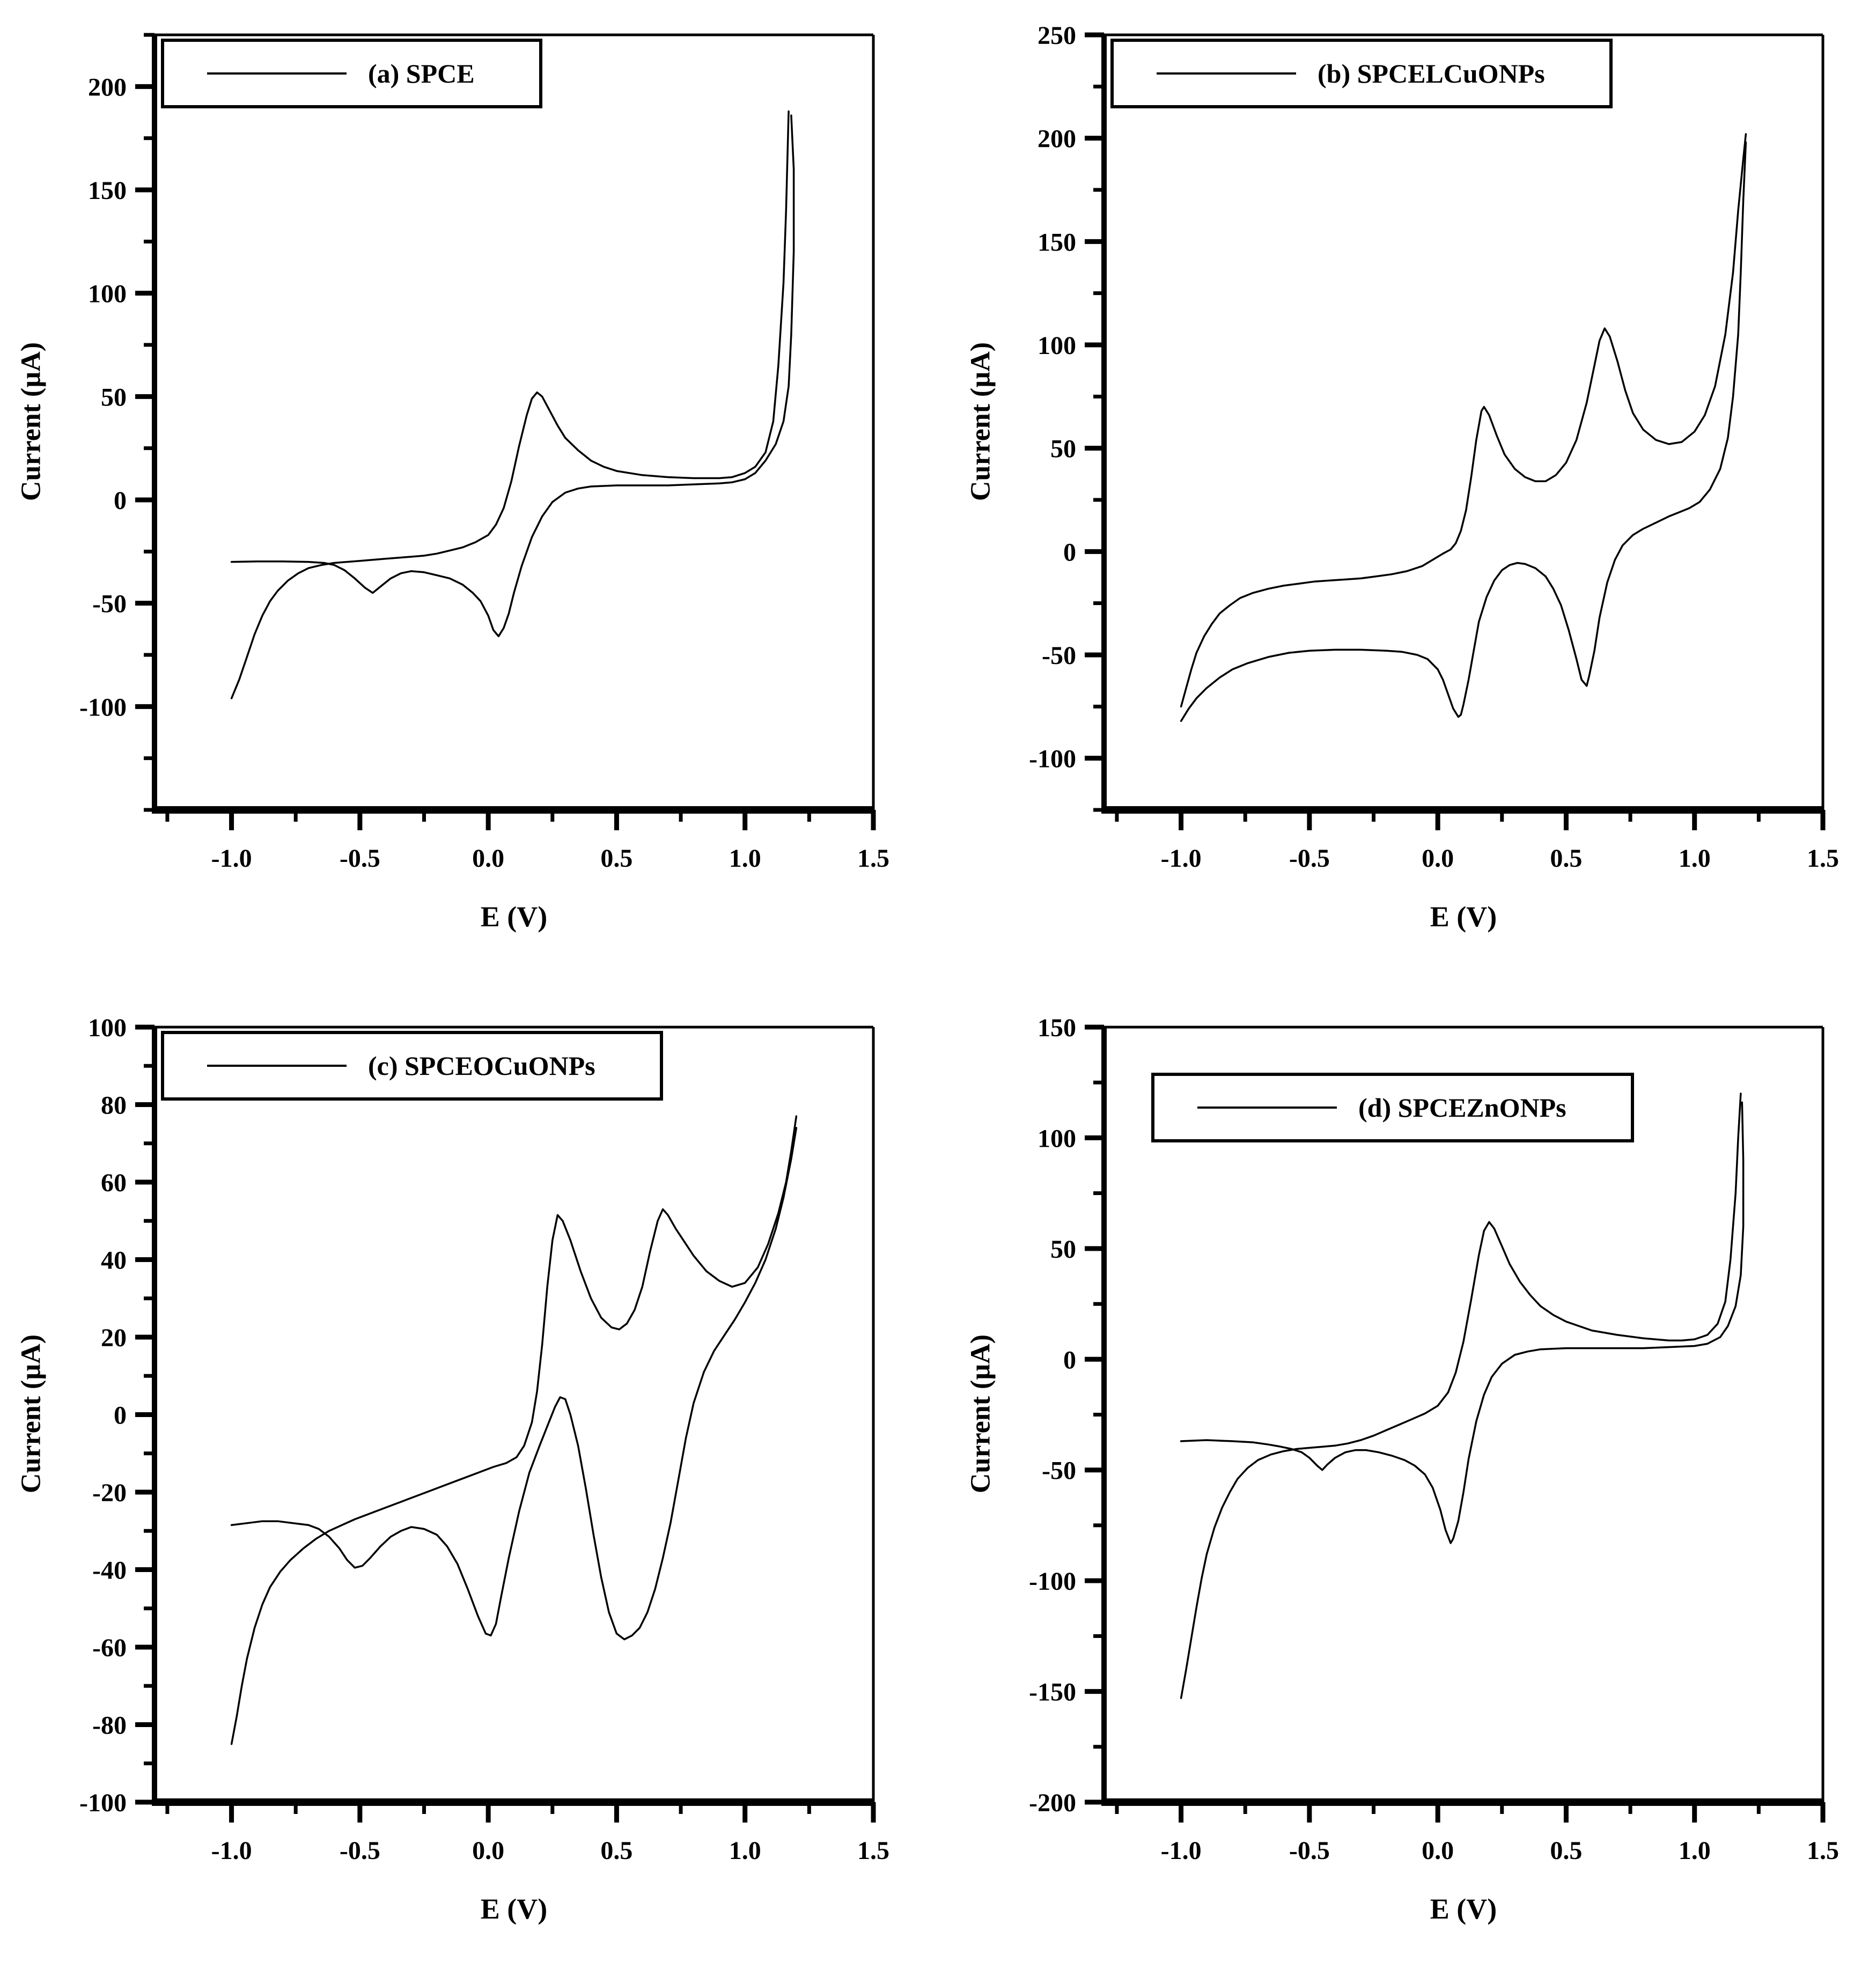 This screenshot has width=1876, height=1977. What do you see at coordinates (1052, 1803) in the screenshot?
I see `y-tick-label: -200` at bounding box center [1052, 1803].